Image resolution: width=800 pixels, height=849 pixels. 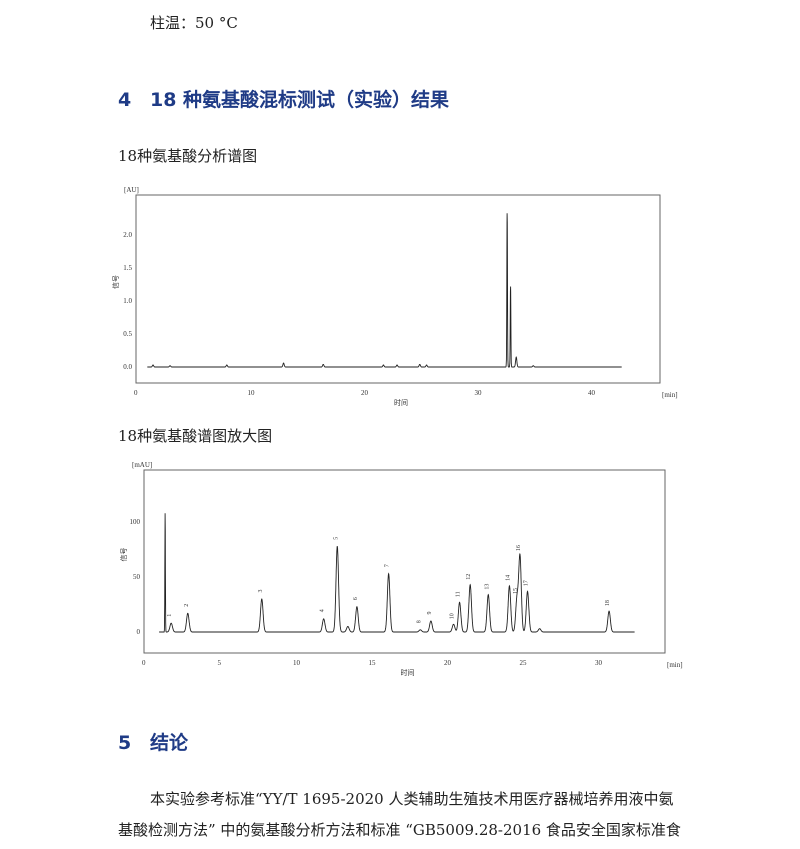 I want to click on column-temperature-line: 柱温：50 °C, so click(x=194, y=23).